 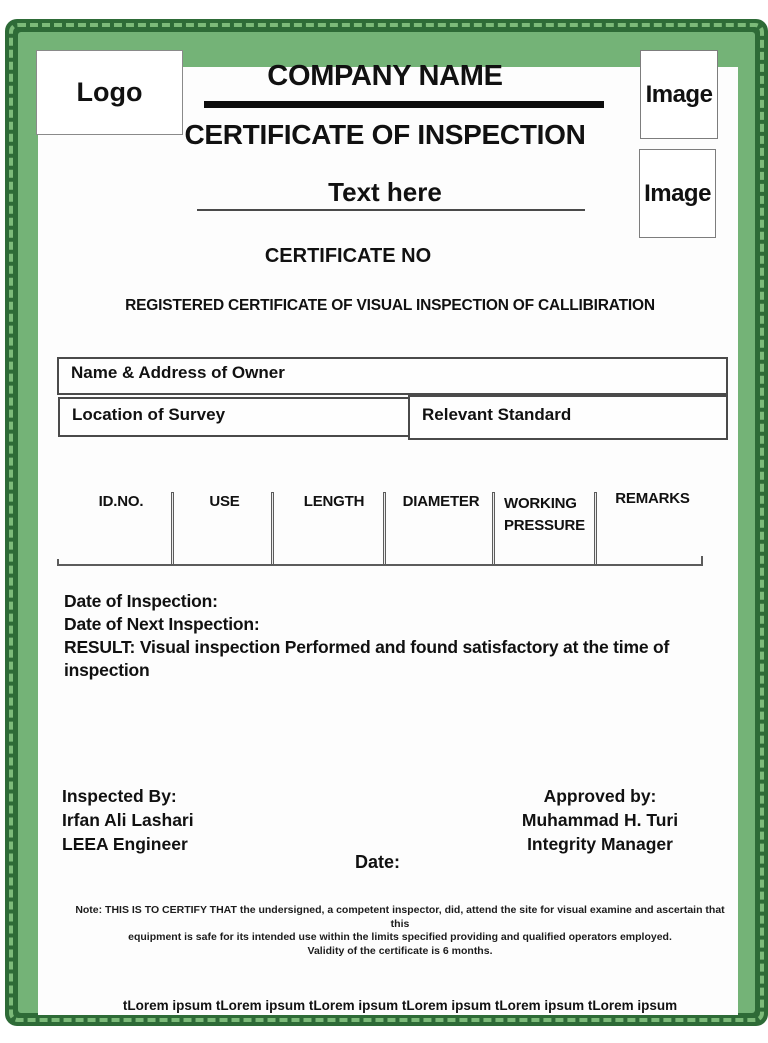 I want to click on logo-label: Logo, so click(x=109, y=92).